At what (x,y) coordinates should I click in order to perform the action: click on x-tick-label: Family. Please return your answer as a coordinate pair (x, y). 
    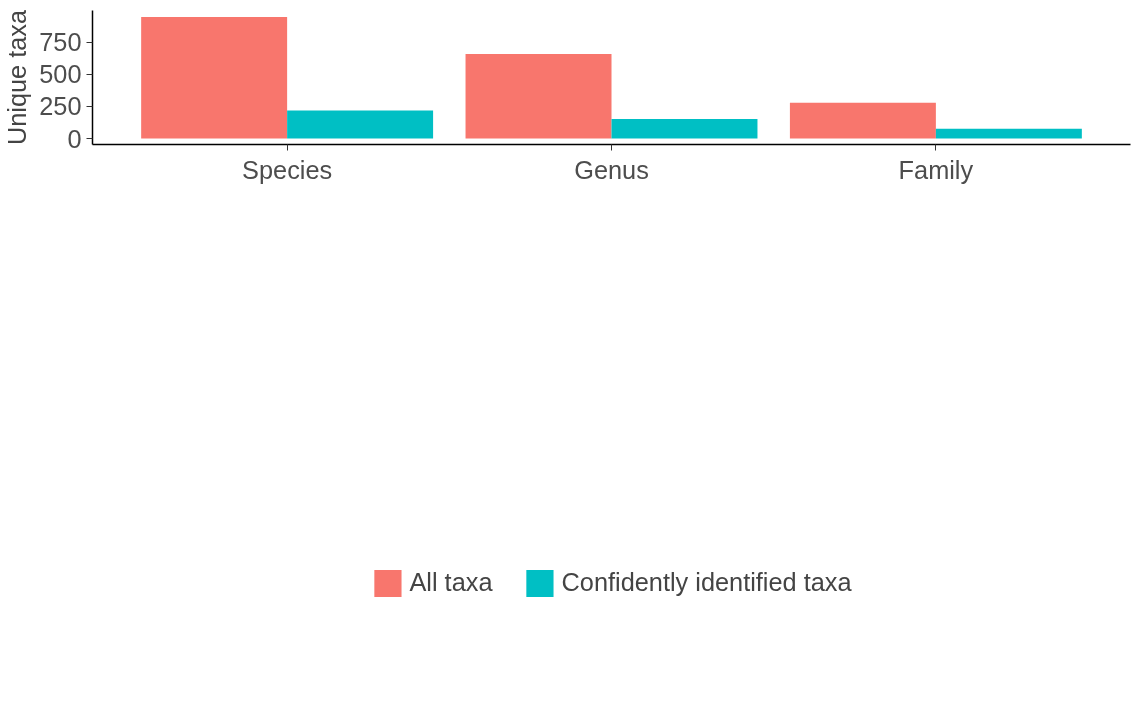
    Looking at the image, I should click on (936, 169).